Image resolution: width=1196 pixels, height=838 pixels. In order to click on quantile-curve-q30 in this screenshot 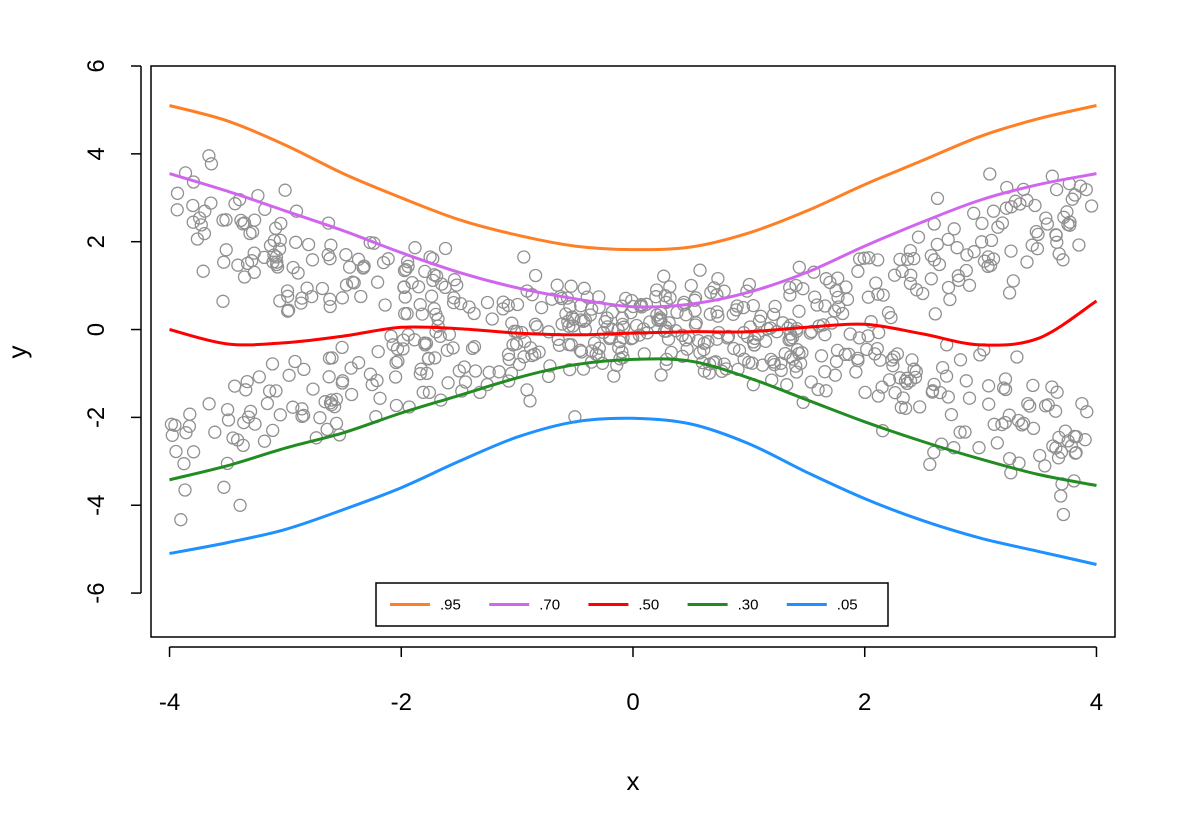, I will do `click(633, 422)`.